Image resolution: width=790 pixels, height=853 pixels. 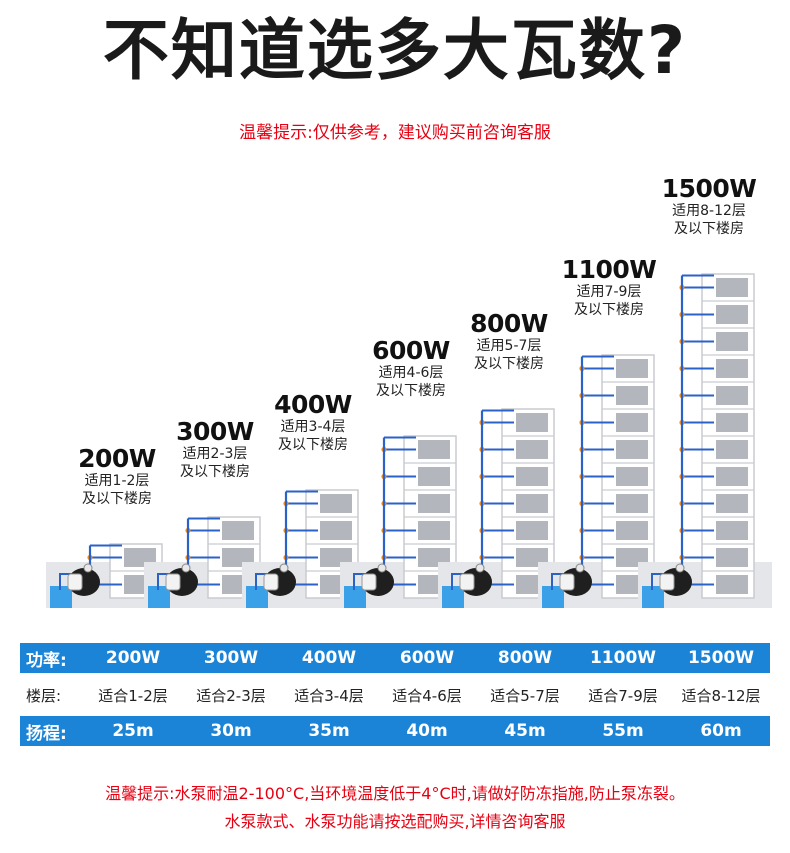 I want to click on callout-watt: 400W, so click(x=313, y=404).